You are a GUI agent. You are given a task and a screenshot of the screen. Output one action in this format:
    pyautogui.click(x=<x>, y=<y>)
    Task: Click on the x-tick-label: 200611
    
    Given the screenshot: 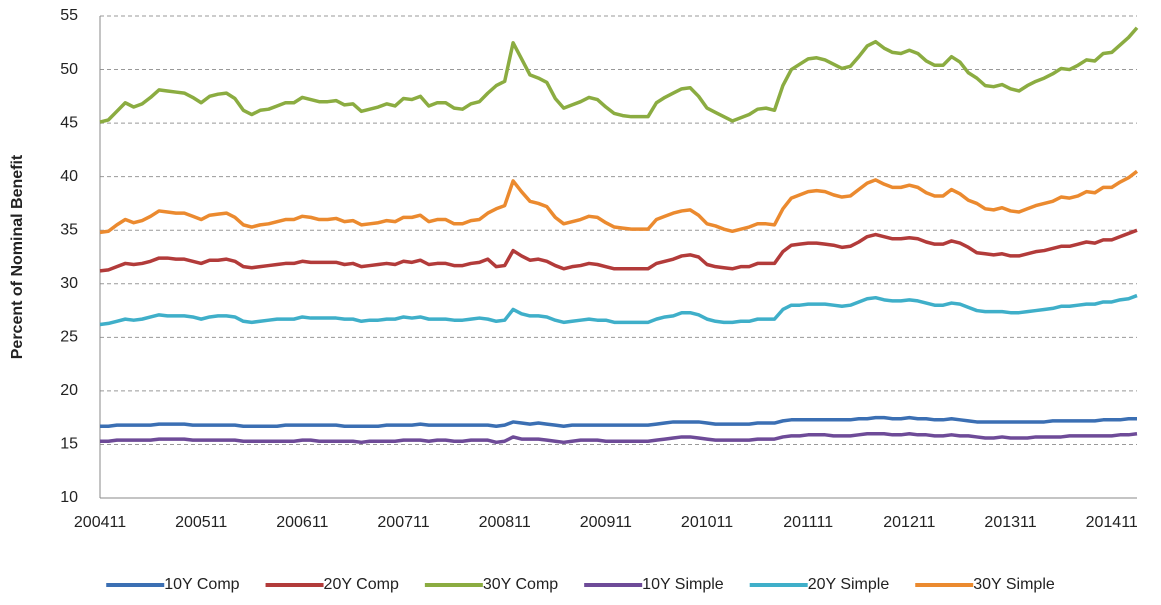 What is the action you would take?
    pyautogui.click(x=302, y=522)
    